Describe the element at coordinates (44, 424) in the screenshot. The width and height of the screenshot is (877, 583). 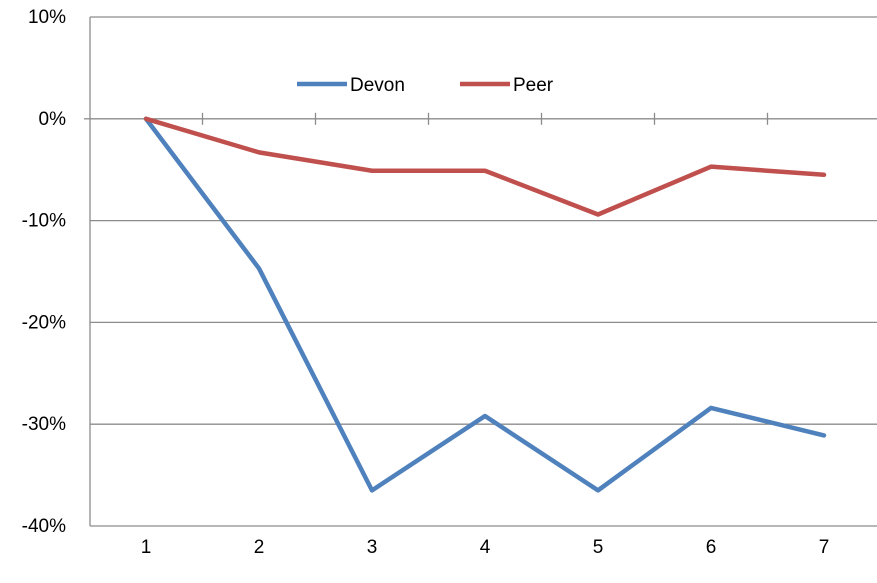
I see `y-tick-label: -30%` at that location.